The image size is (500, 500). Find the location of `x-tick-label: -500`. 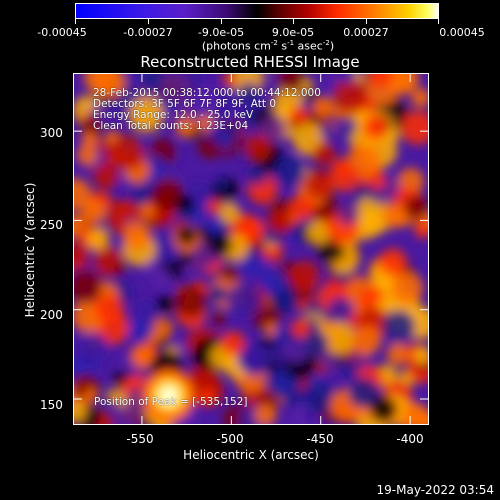

x-tick-label: -500 is located at coordinates (230, 439).